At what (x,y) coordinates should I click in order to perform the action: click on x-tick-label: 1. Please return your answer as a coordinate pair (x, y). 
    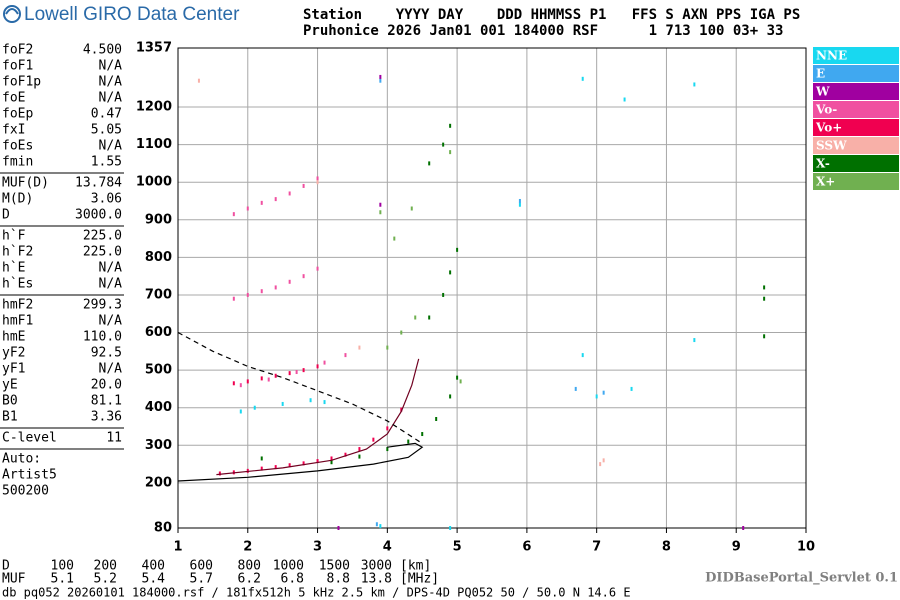
    Looking at the image, I should click on (177, 547).